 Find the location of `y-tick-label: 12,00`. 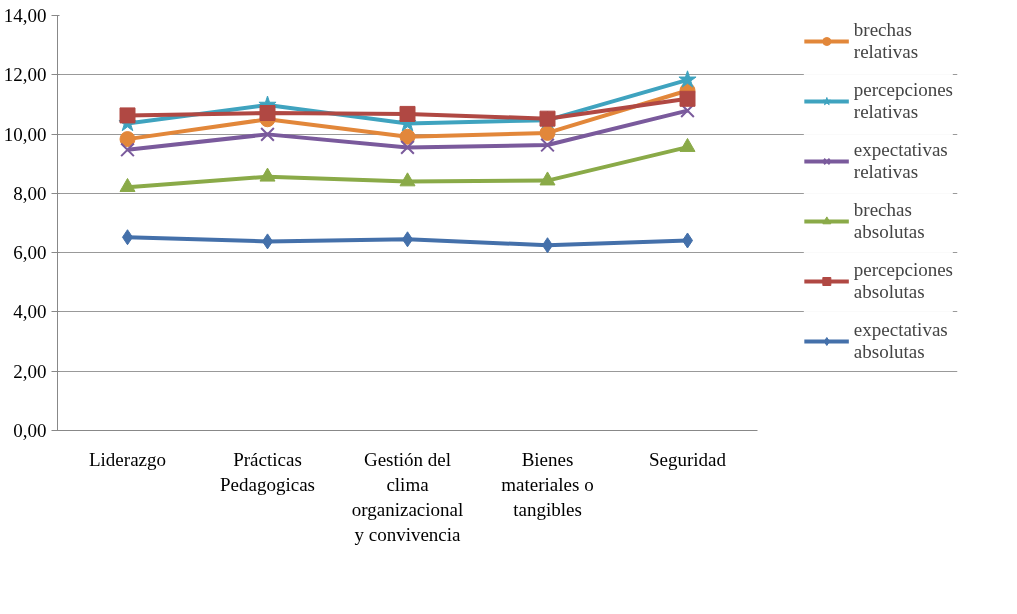

y-tick-label: 12,00 is located at coordinates (25, 75).